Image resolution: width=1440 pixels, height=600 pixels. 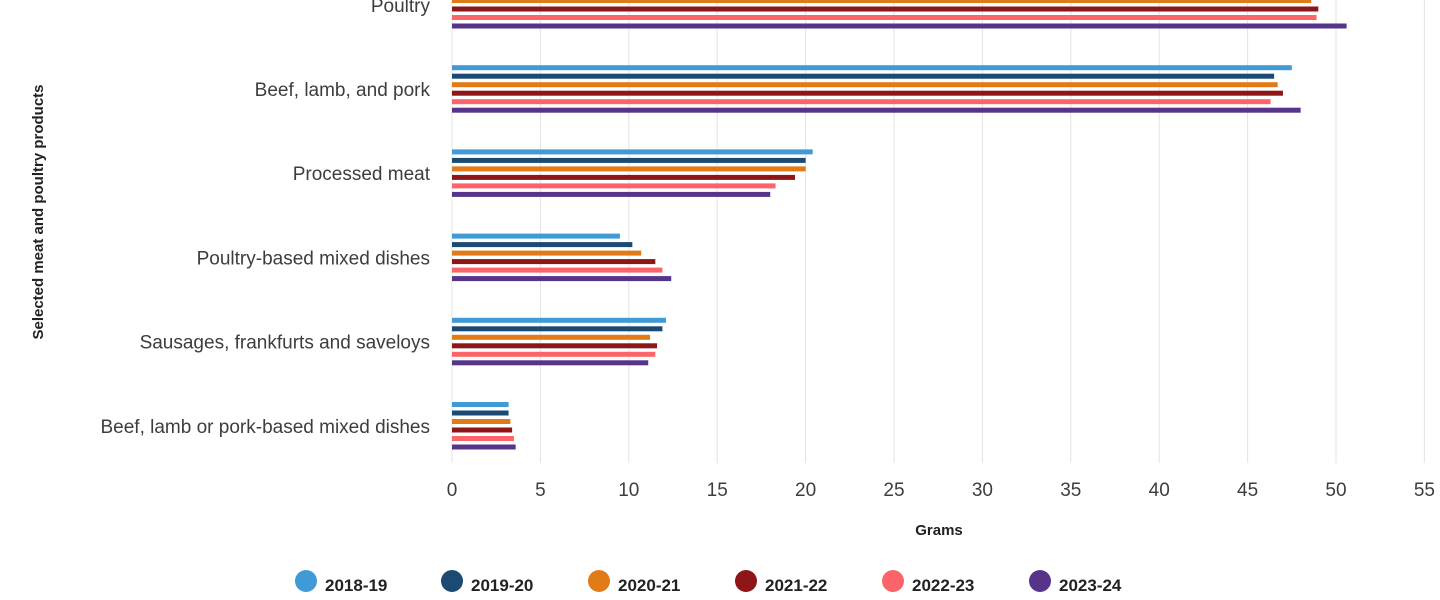 I want to click on category-label-poultry: Poultry, so click(x=401, y=8).